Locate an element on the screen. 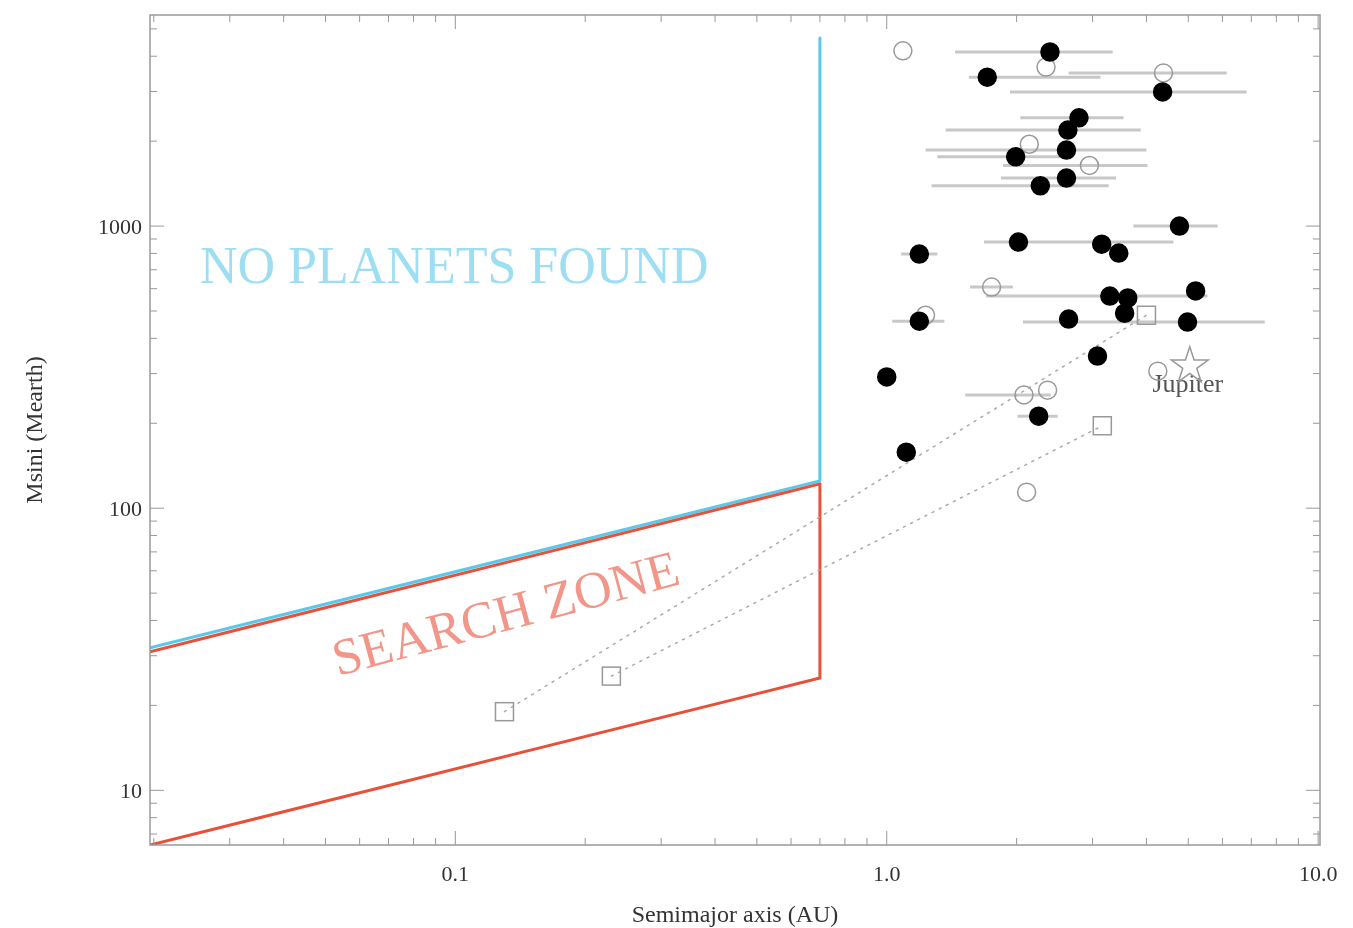  x-tick-label: 1.0 is located at coordinates (886, 873).